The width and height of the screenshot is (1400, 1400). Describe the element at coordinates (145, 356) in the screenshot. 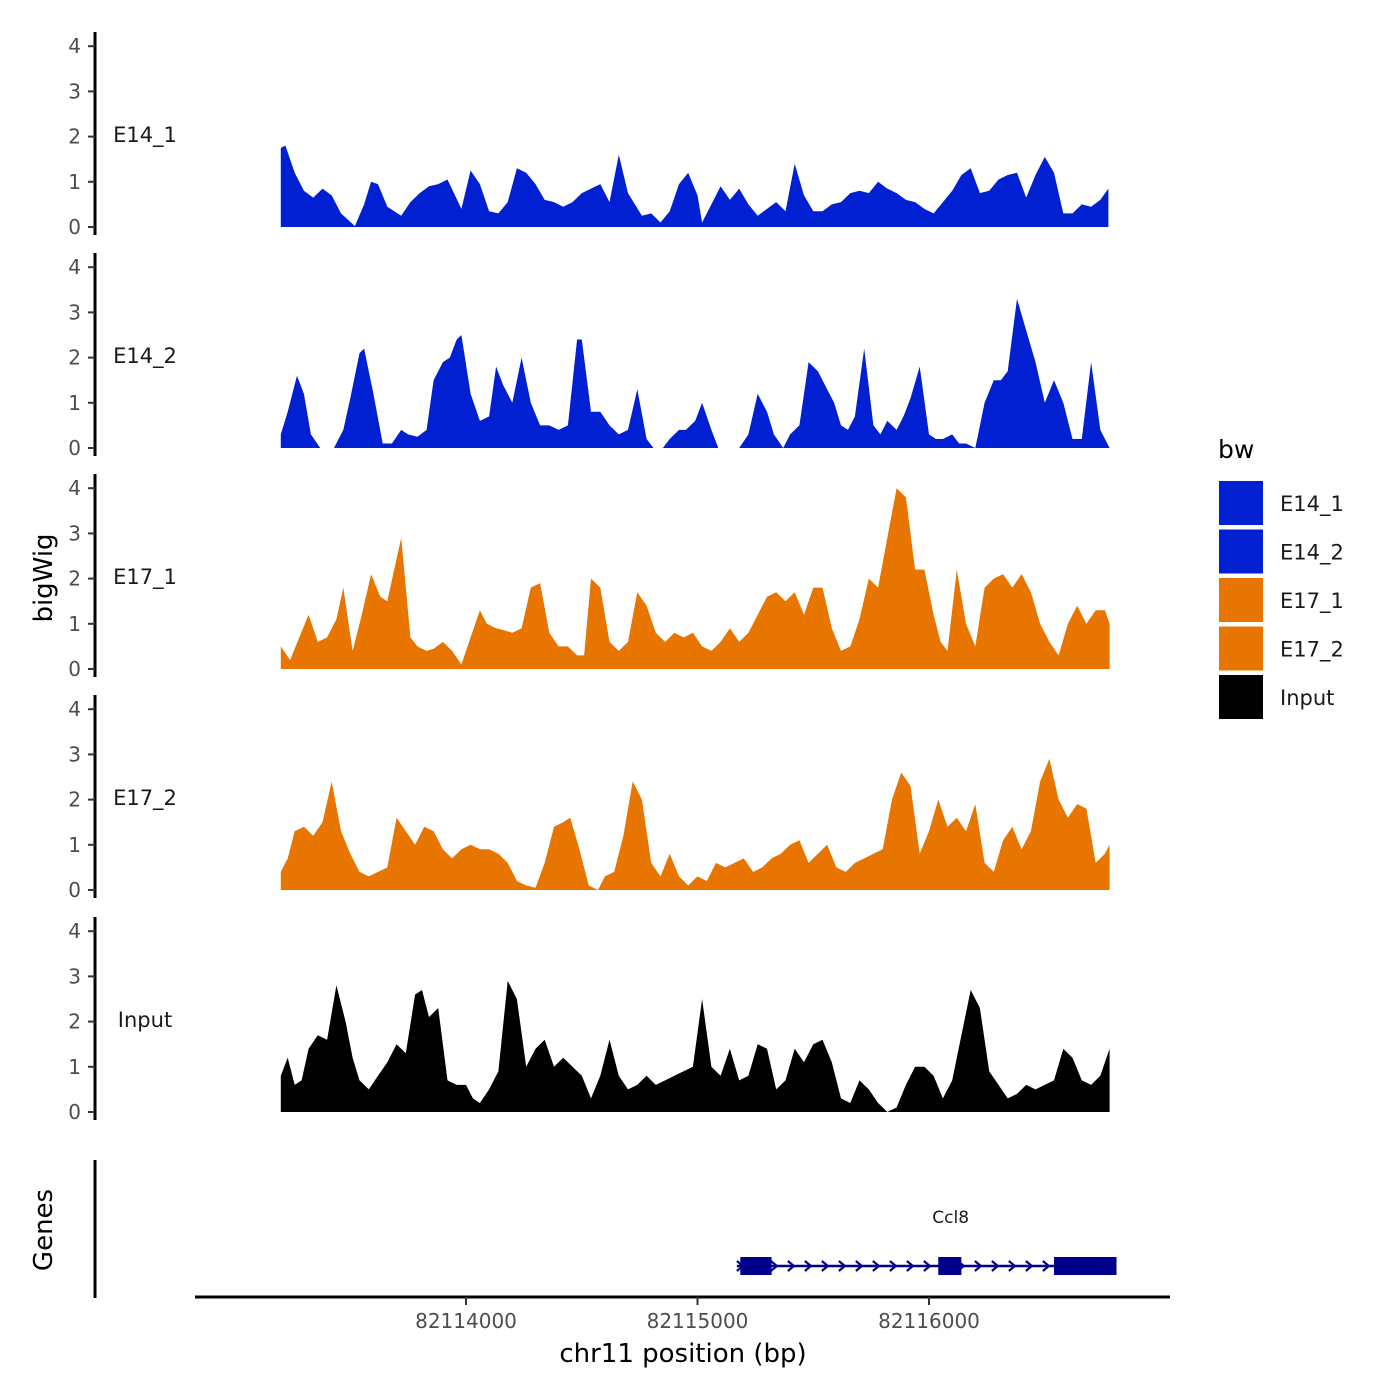

I see `track-label: E14_2` at that location.